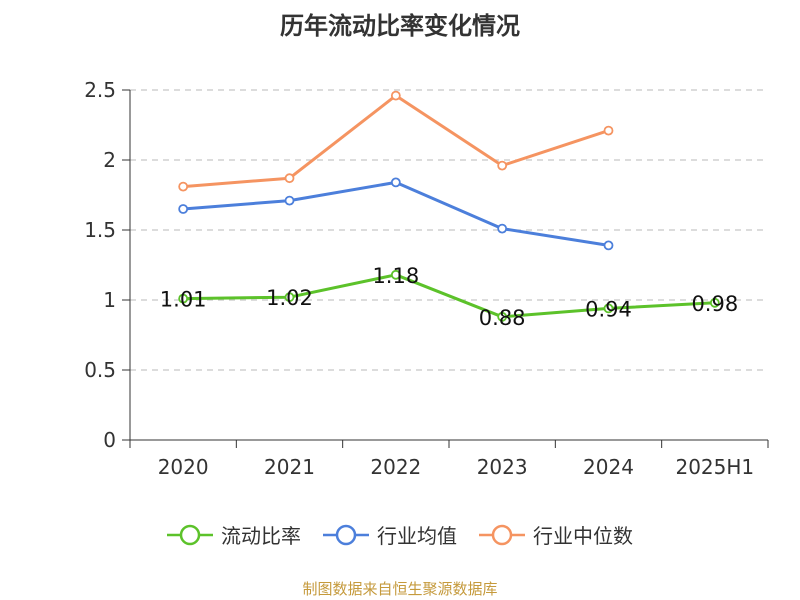 The width and height of the screenshot is (800, 600). What do you see at coordinates (109, 440) in the screenshot?
I see `y-tick-label: 0` at bounding box center [109, 440].